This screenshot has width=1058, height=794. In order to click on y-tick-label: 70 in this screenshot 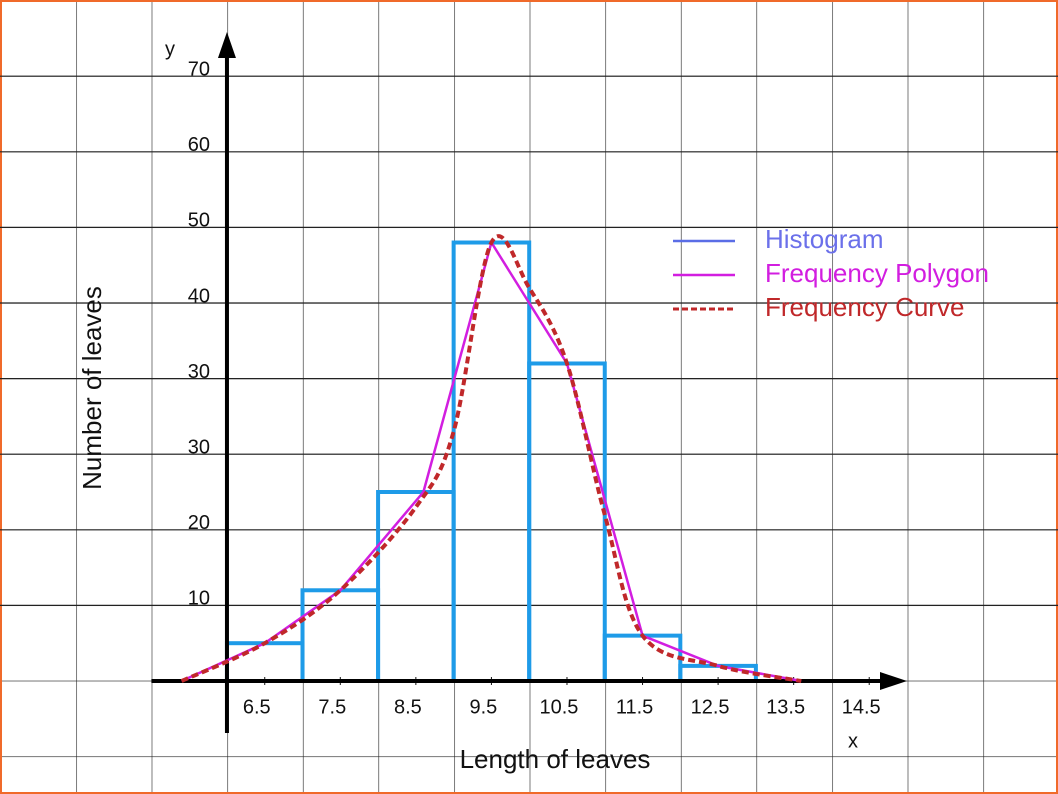, I will do `click(199, 69)`.